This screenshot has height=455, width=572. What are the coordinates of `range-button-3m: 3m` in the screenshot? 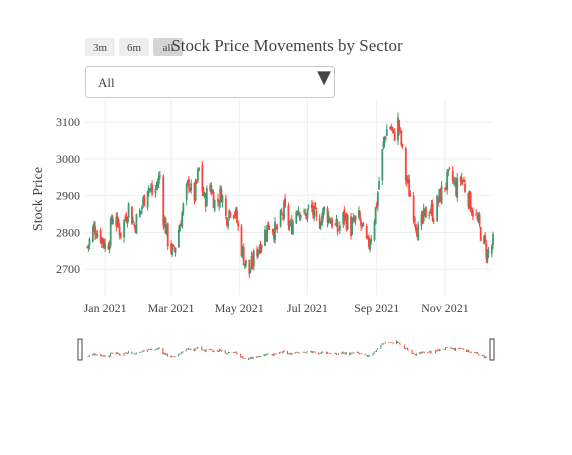 It's located at (100, 47).